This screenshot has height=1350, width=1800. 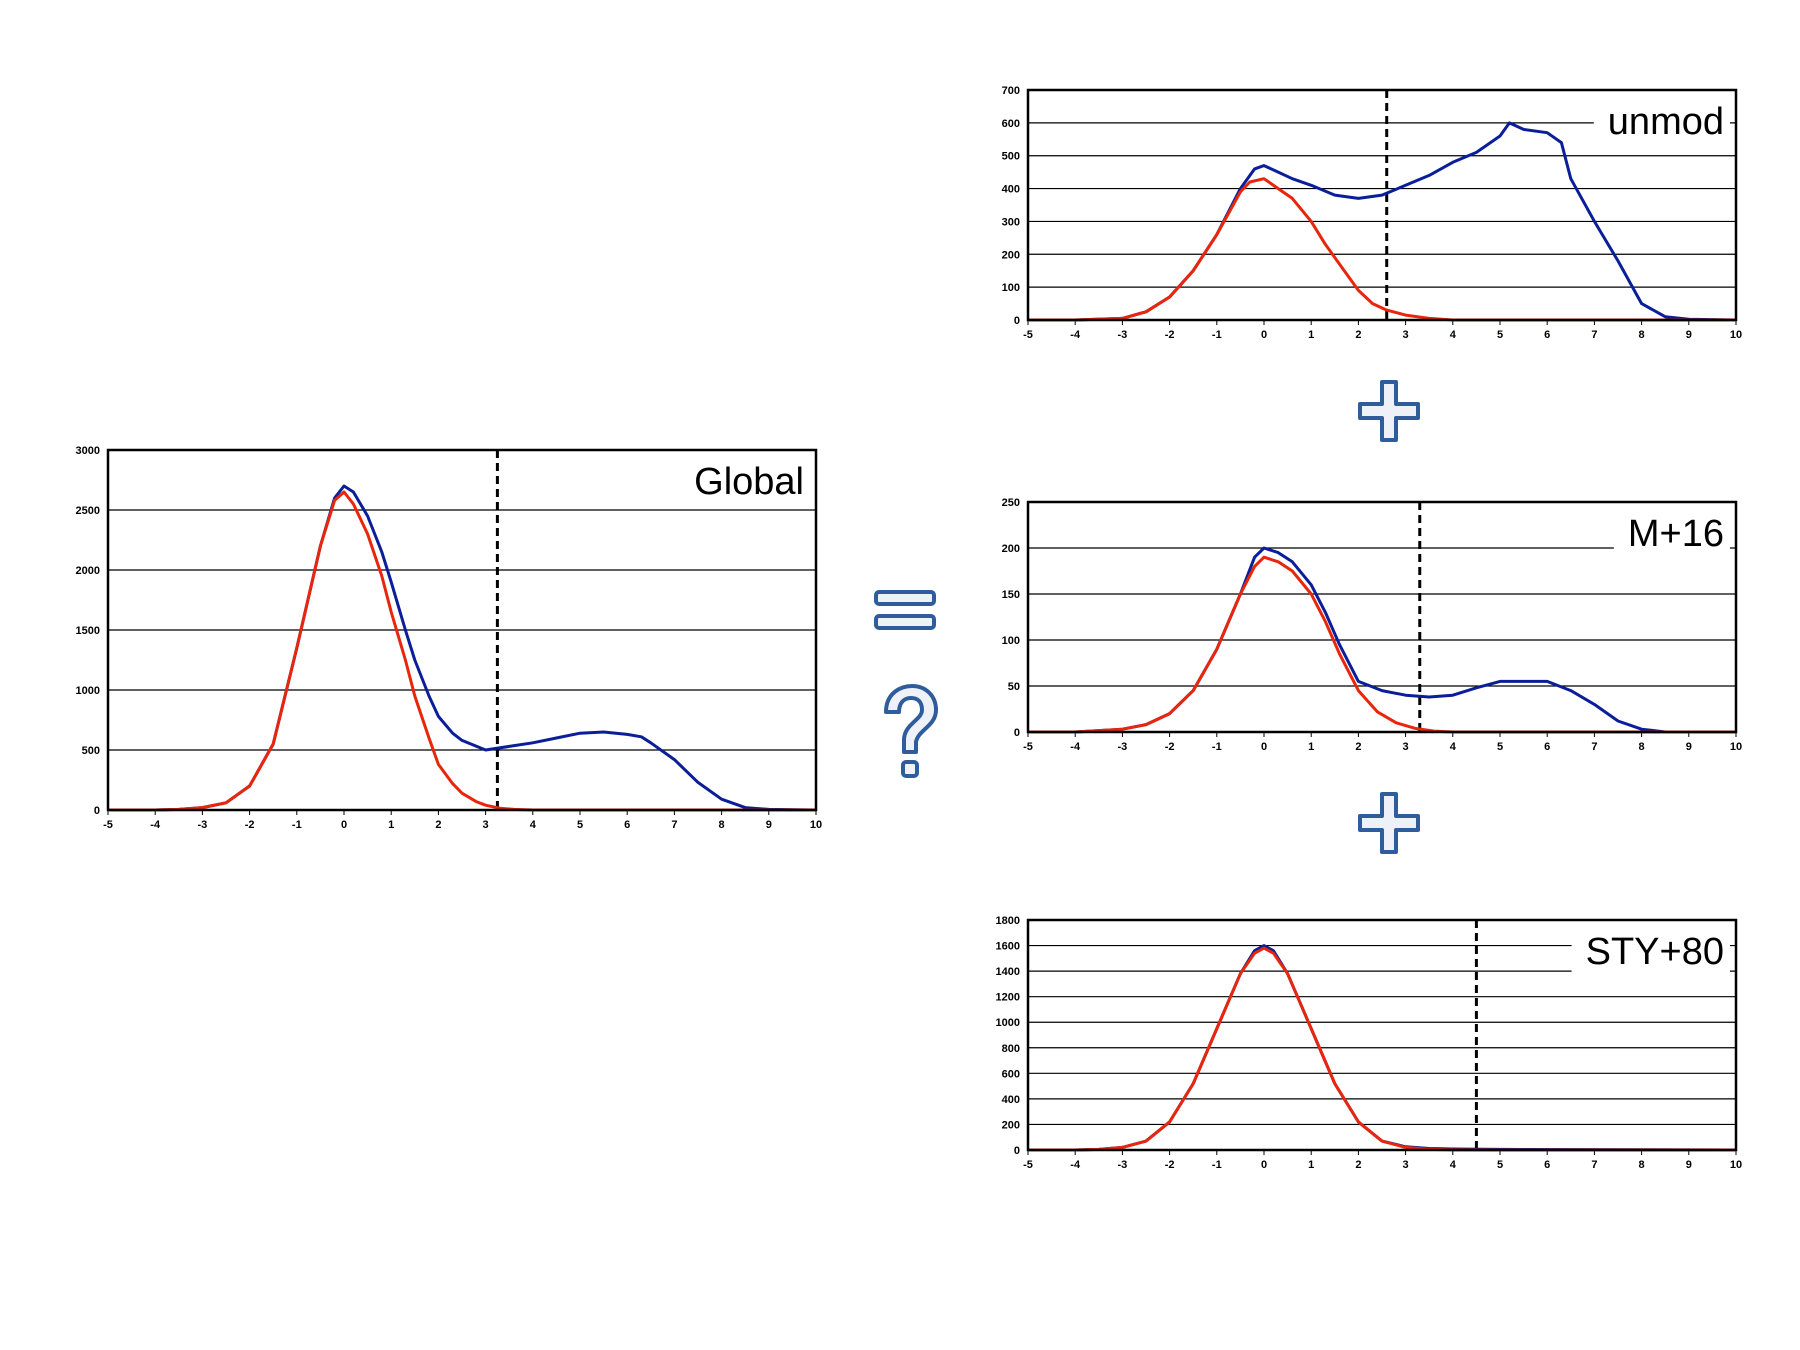 I want to click on chart-title: unmod, so click(x=1666, y=122).